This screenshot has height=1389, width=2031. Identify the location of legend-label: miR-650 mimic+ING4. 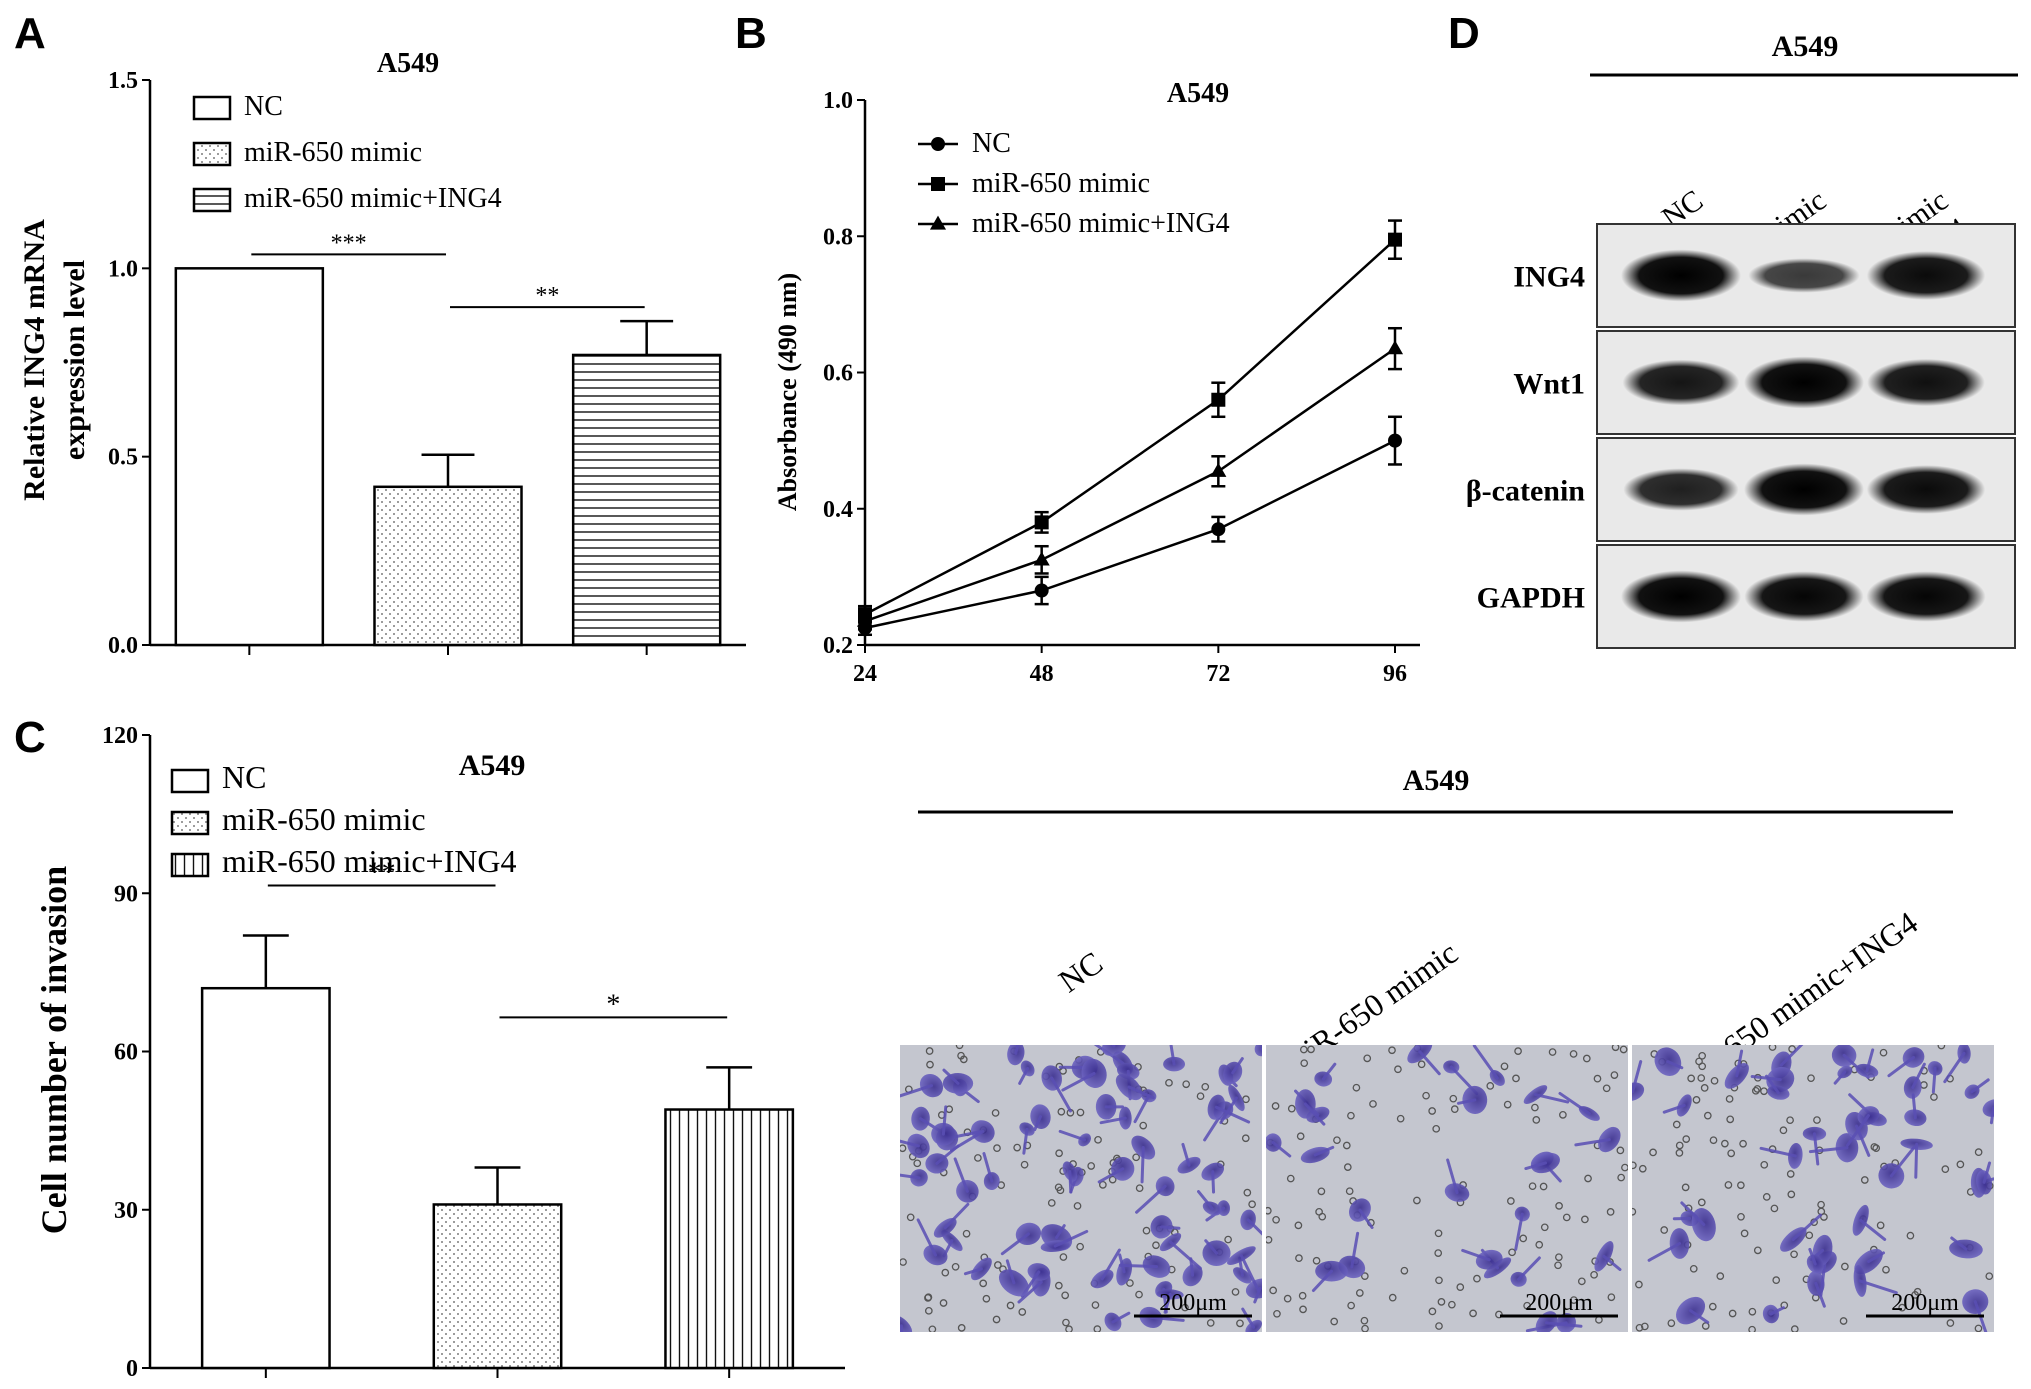
(369, 861).